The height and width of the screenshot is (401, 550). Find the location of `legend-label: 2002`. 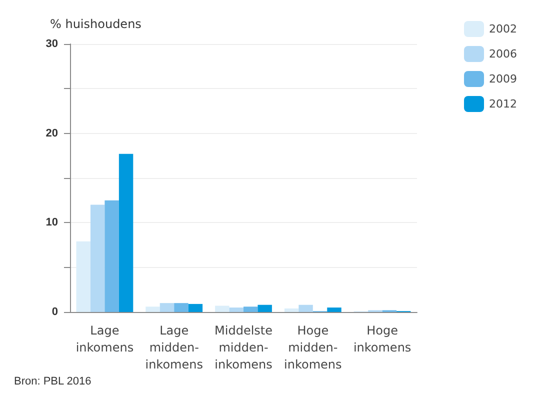

legend-label: 2002 is located at coordinates (503, 29).